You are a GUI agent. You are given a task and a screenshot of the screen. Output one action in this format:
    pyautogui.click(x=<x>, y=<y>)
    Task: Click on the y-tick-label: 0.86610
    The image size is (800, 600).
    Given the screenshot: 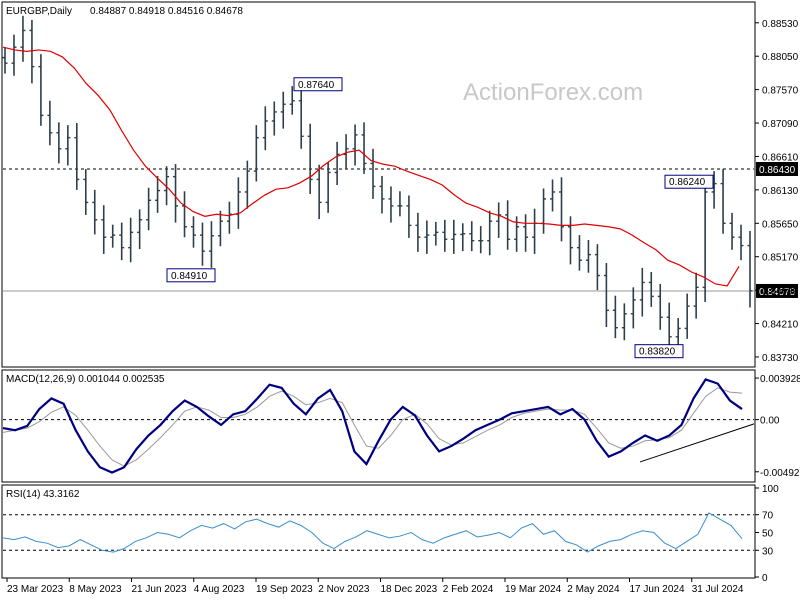 What is the action you would take?
    pyautogui.click(x=780, y=157)
    